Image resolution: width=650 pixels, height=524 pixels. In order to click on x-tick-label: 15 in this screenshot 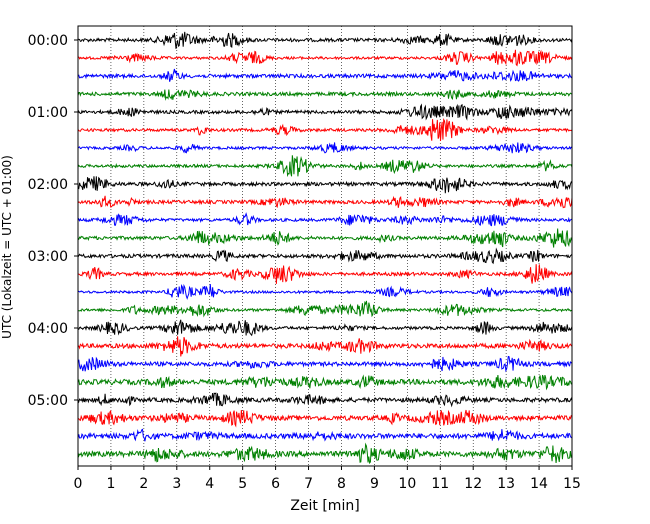, I will do `click(572, 484)`.